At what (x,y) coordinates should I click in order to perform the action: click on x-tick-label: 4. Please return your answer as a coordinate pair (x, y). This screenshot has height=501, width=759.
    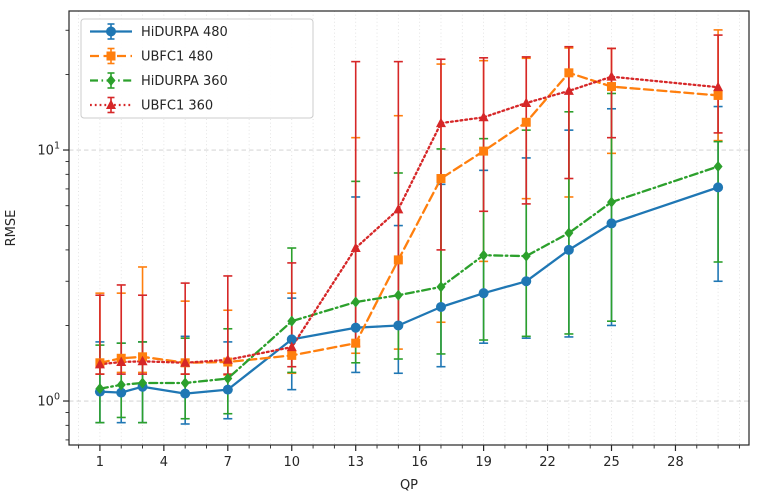
    Looking at the image, I should click on (164, 462).